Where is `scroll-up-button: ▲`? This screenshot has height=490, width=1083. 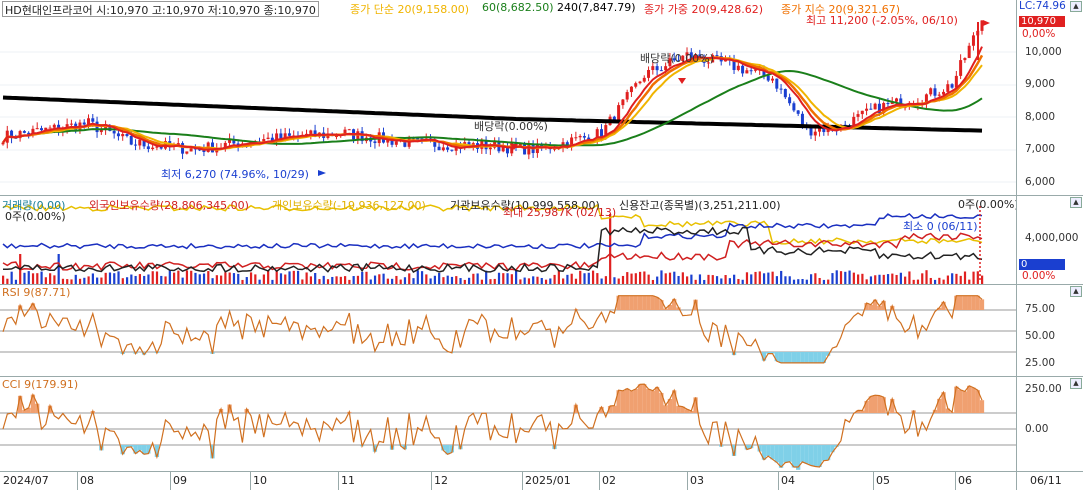
scroll-up-button: ▲ is located at coordinates (1076, 6).